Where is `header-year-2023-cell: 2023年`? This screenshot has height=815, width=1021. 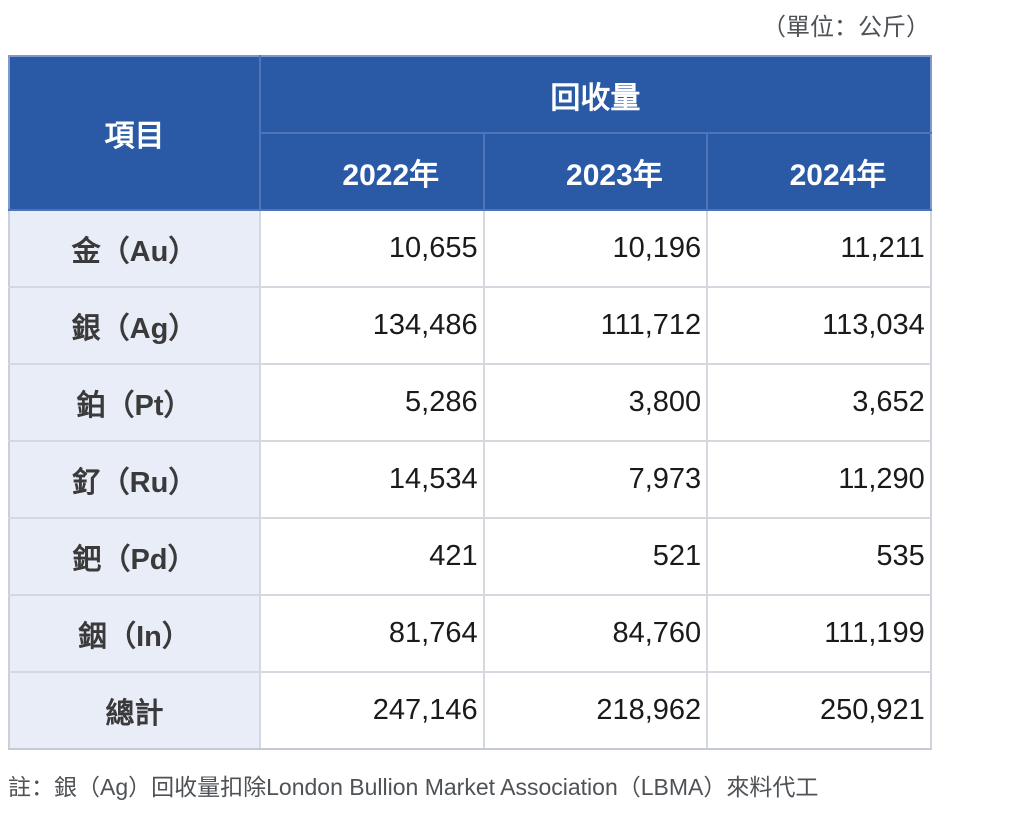
header-year-2023-cell: 2023年 is located at coordinates (595, 171).